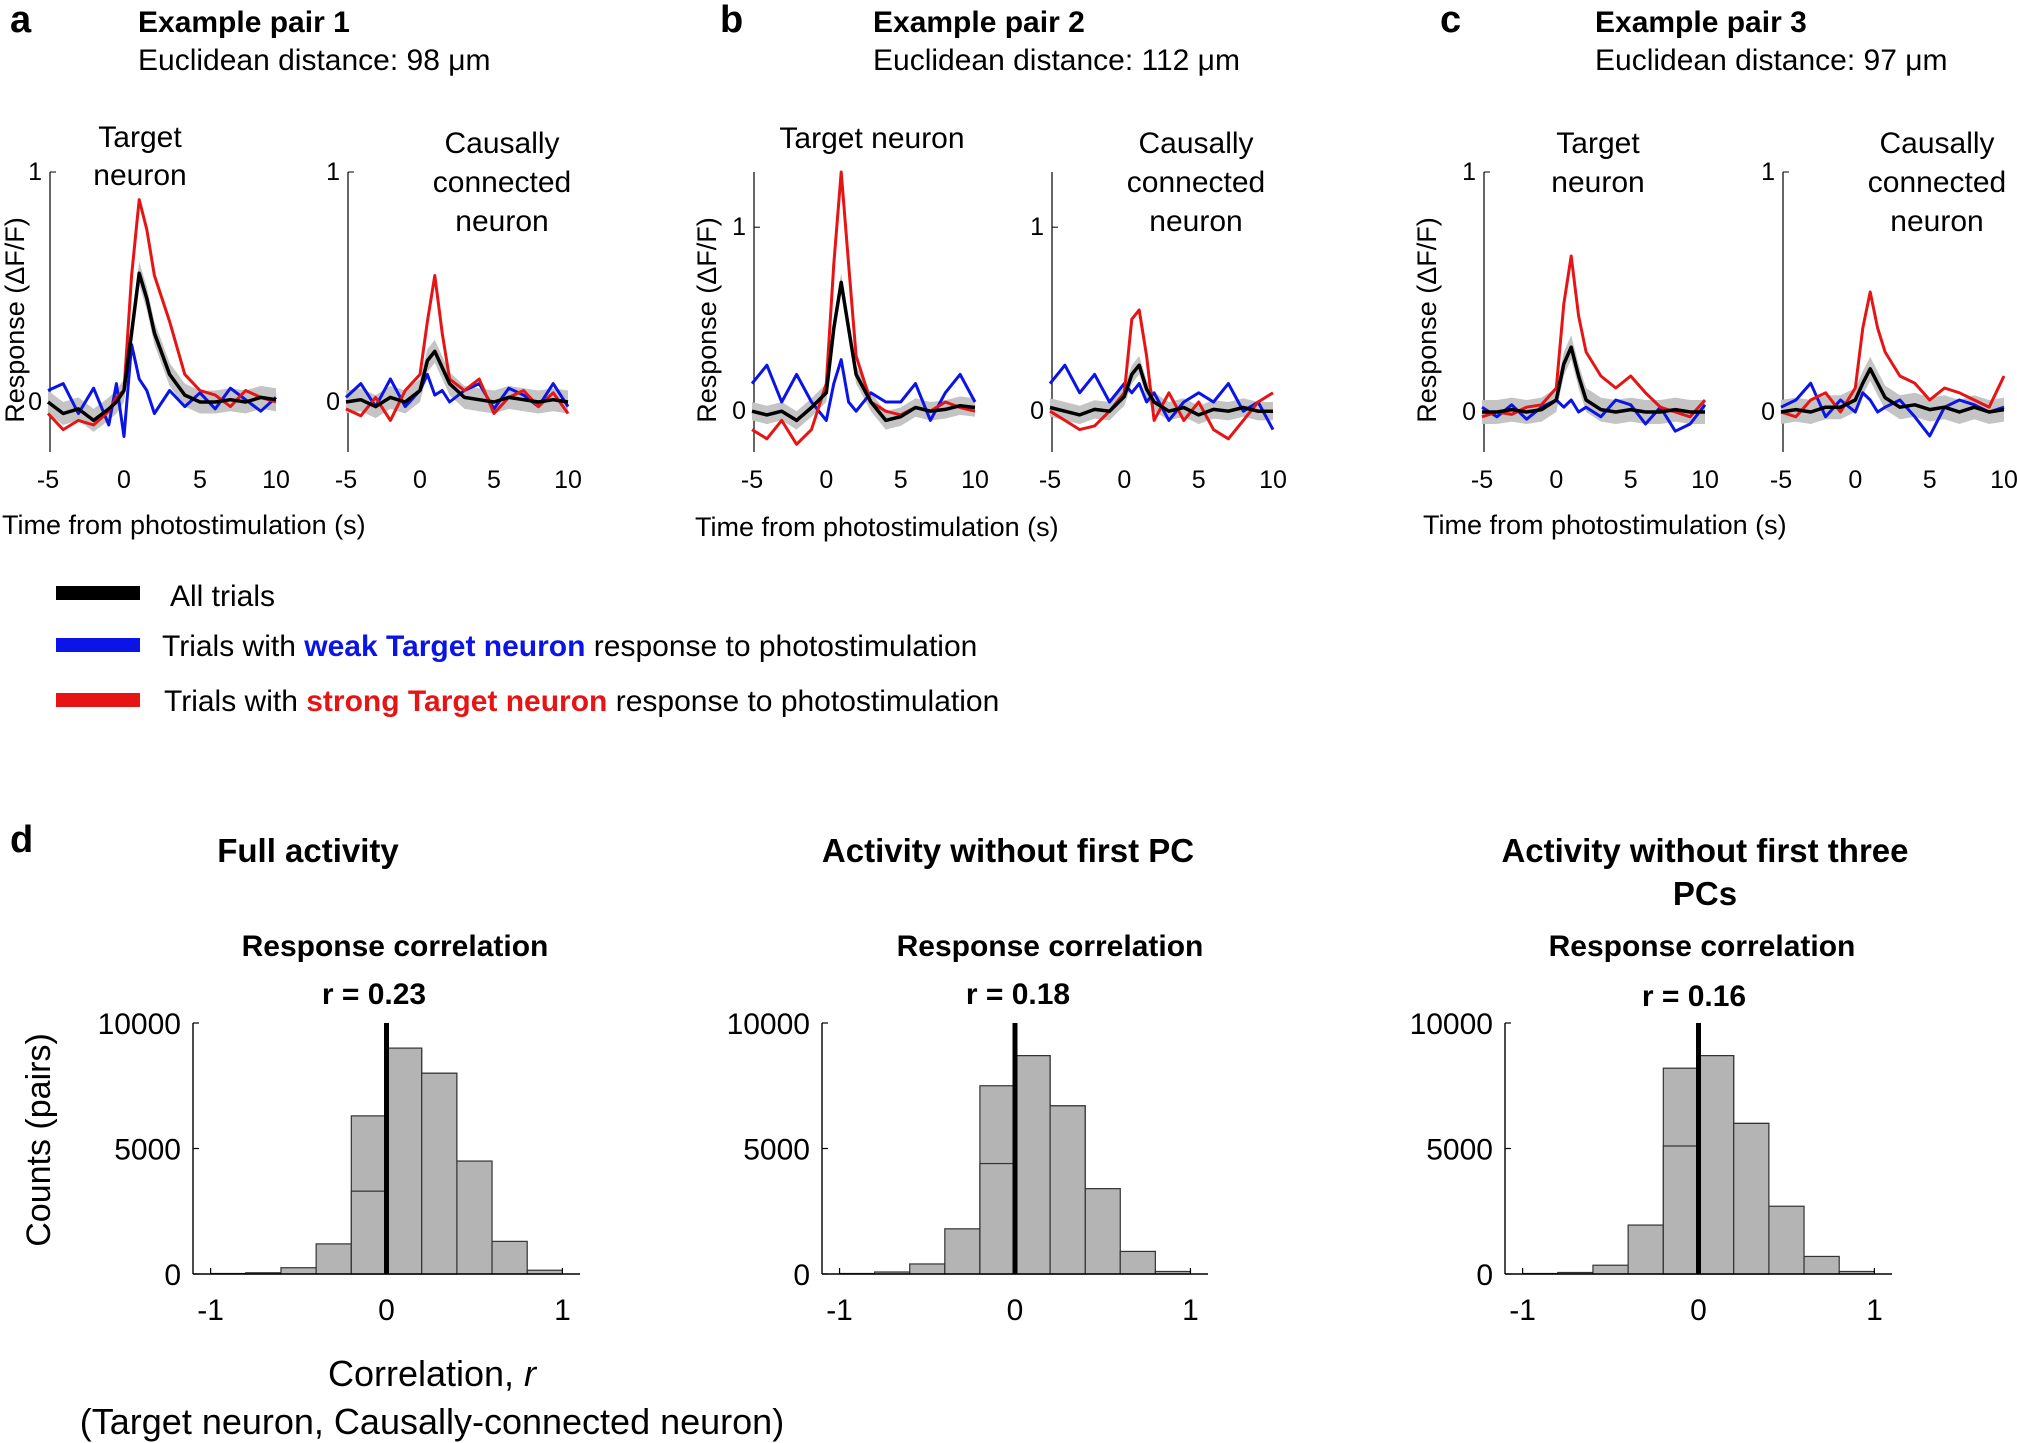 The image size is (2017, 1443). I want to click on subplot-title-c-causal: Causally connected neuron, so click(1937, 182).